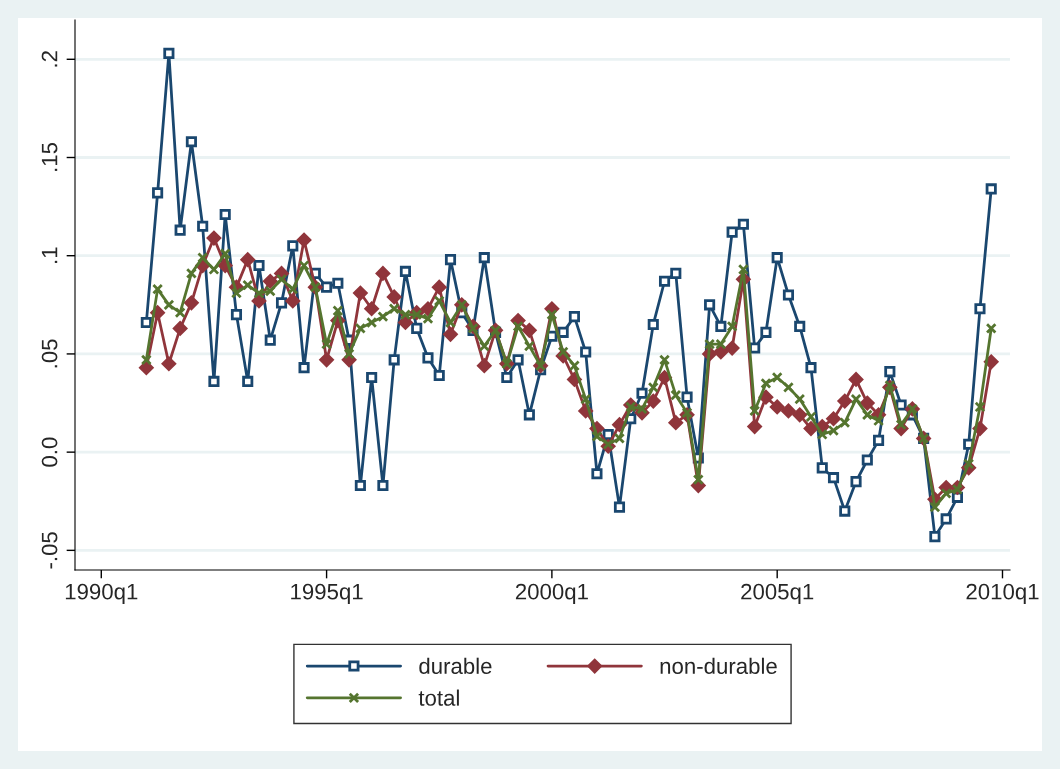 This screenshot has width=1060, height=769. Describe the element at coordinates (1002, 593) in the screenshot. I see `x-tick-label: 2010q1` at that location.